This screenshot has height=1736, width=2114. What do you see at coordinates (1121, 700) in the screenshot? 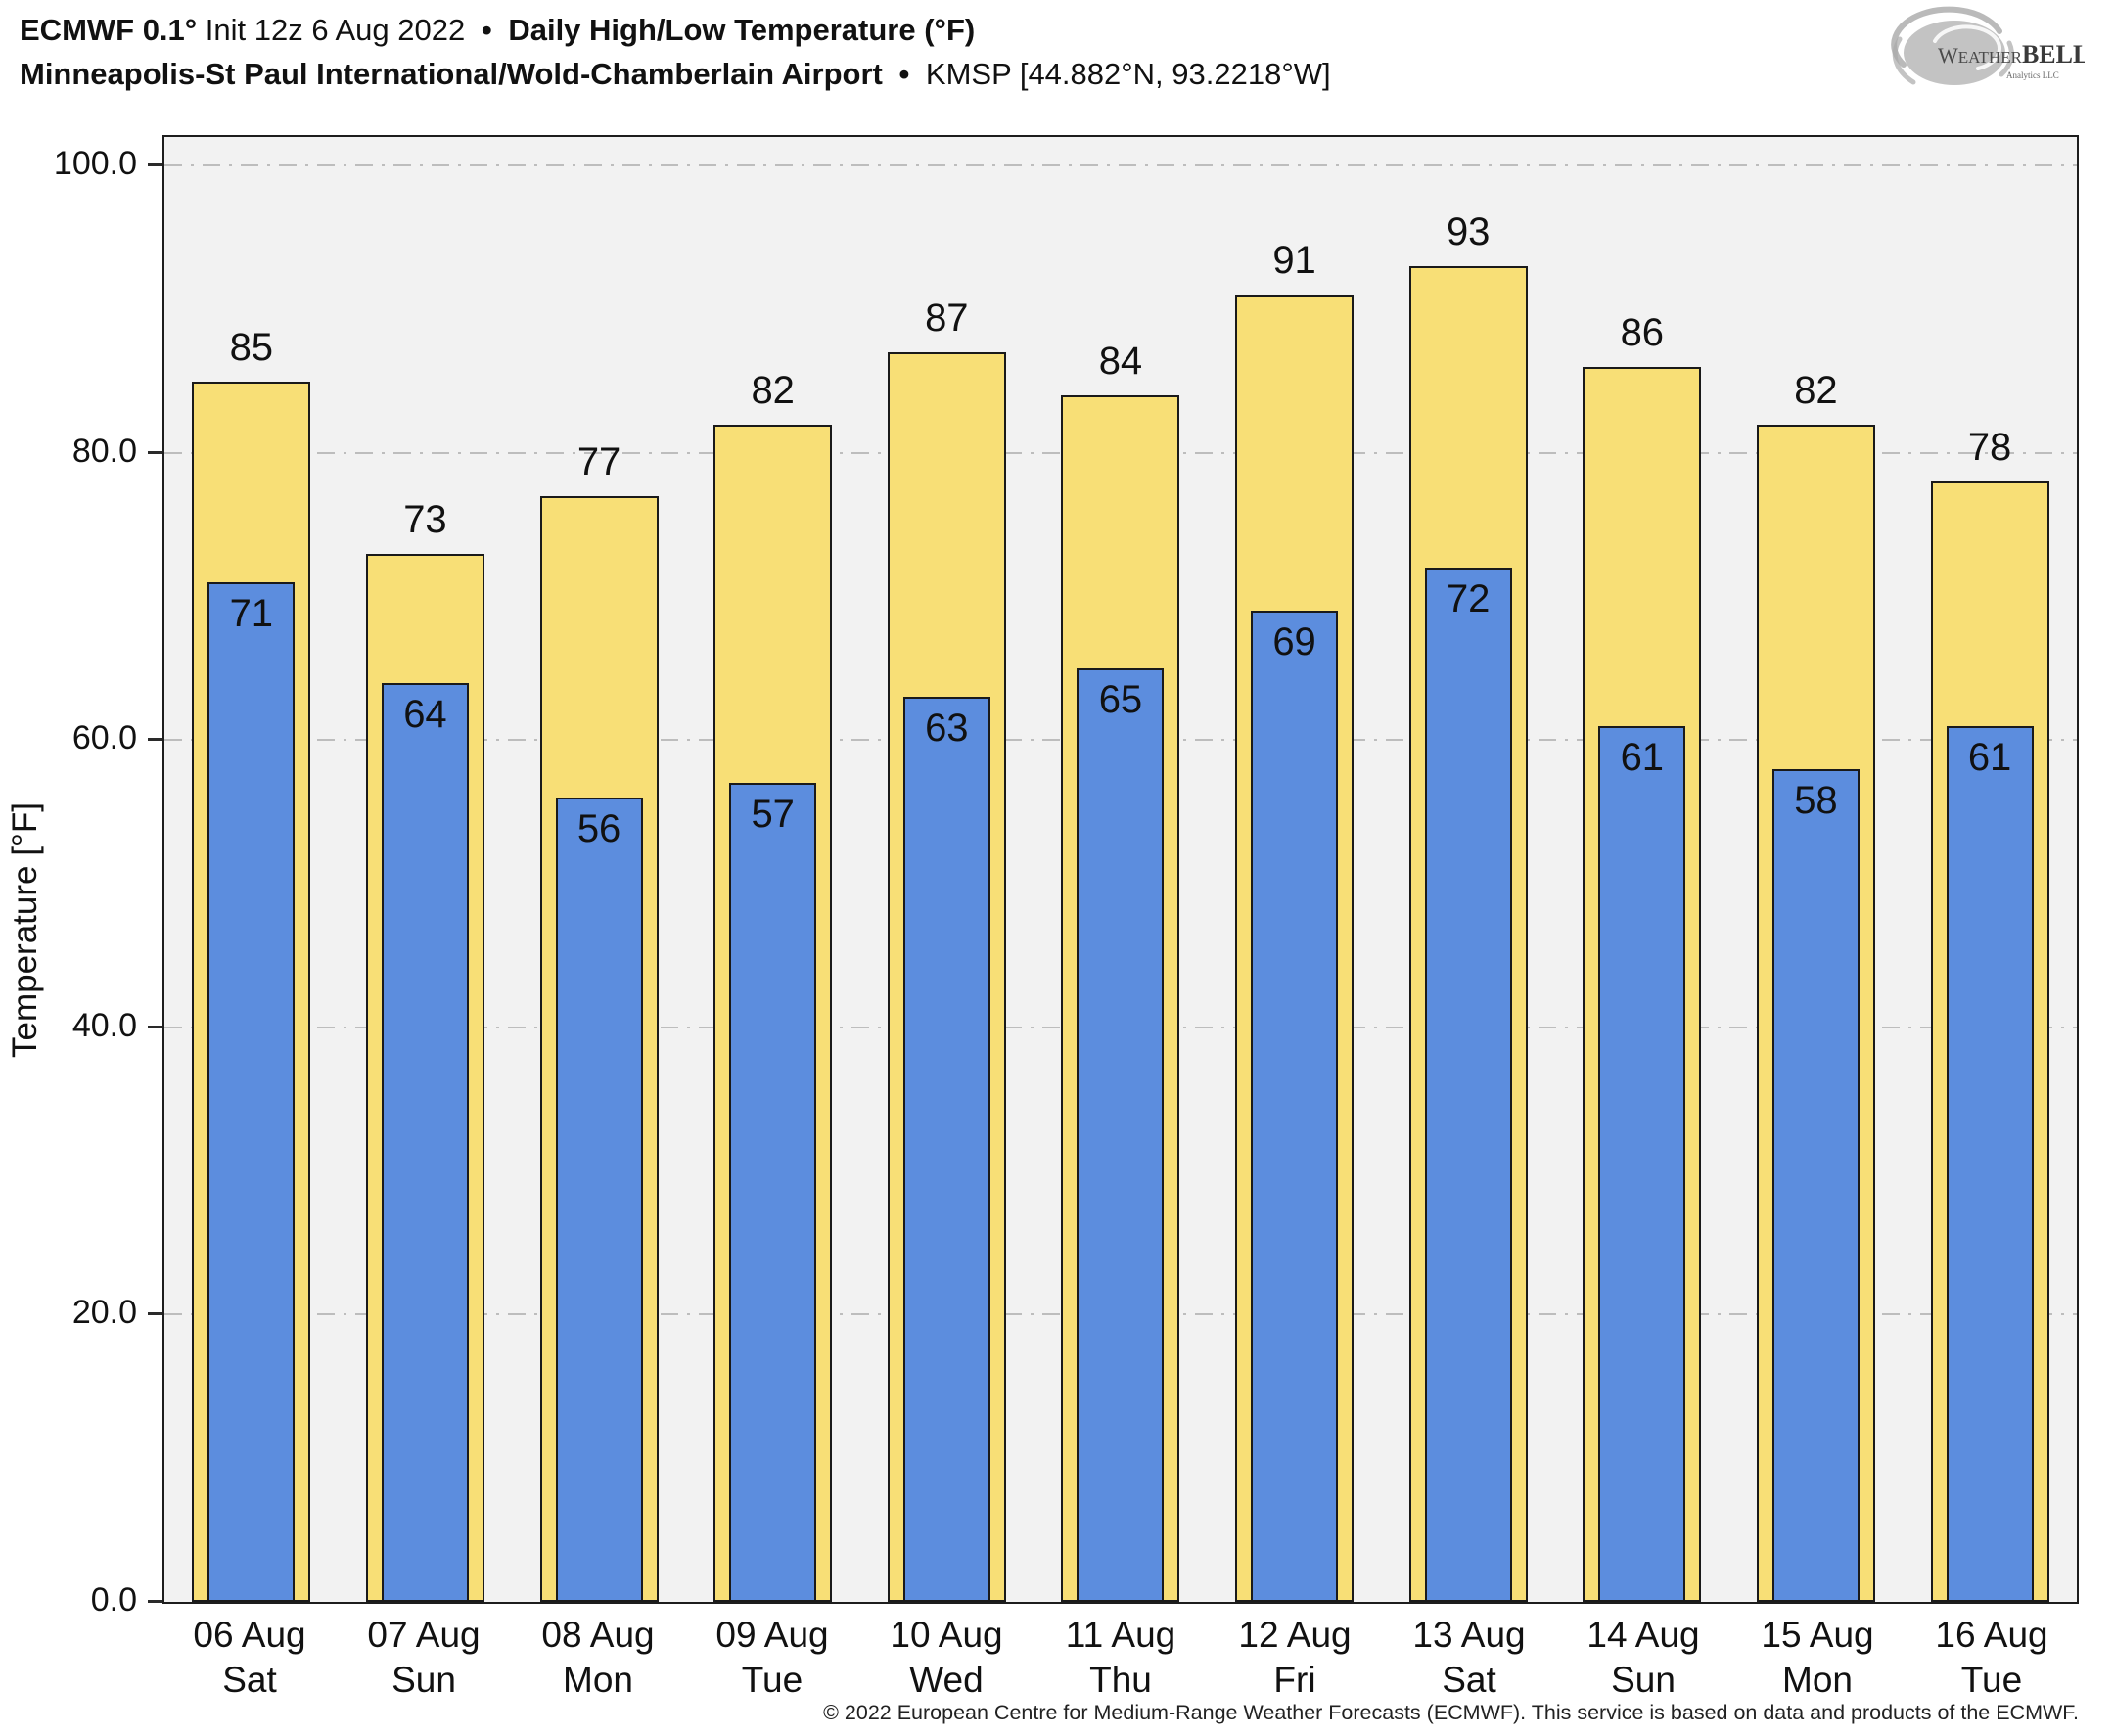
I see `low-value-label: 65` at bounding box center [1121, 700].